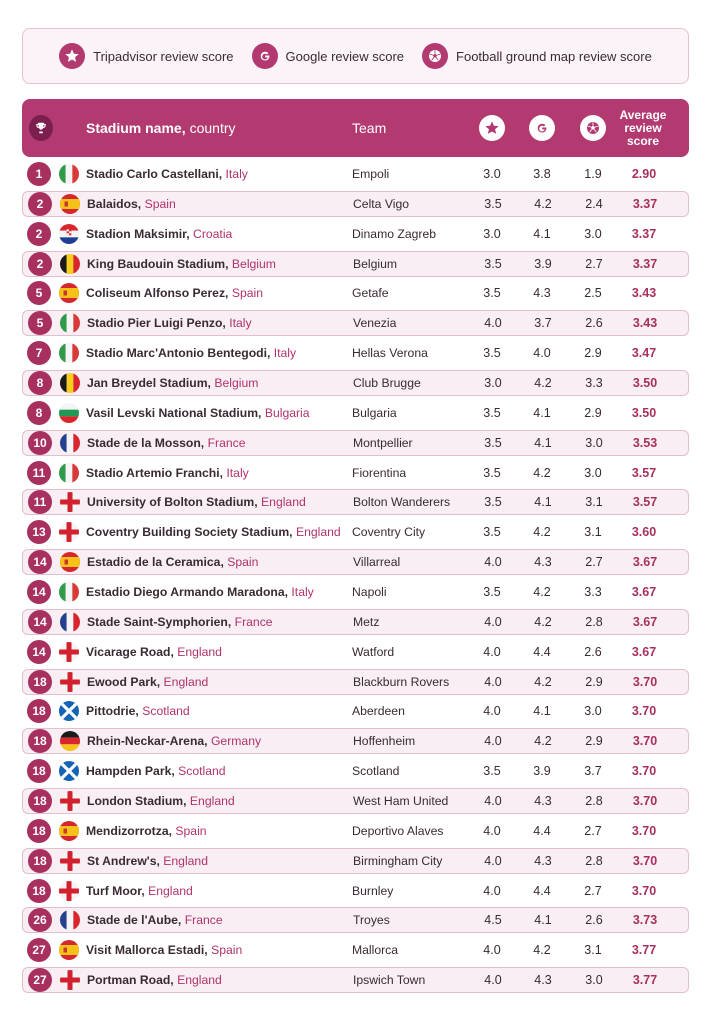  I want to click on team-name: Belgium, so click(375, 263).